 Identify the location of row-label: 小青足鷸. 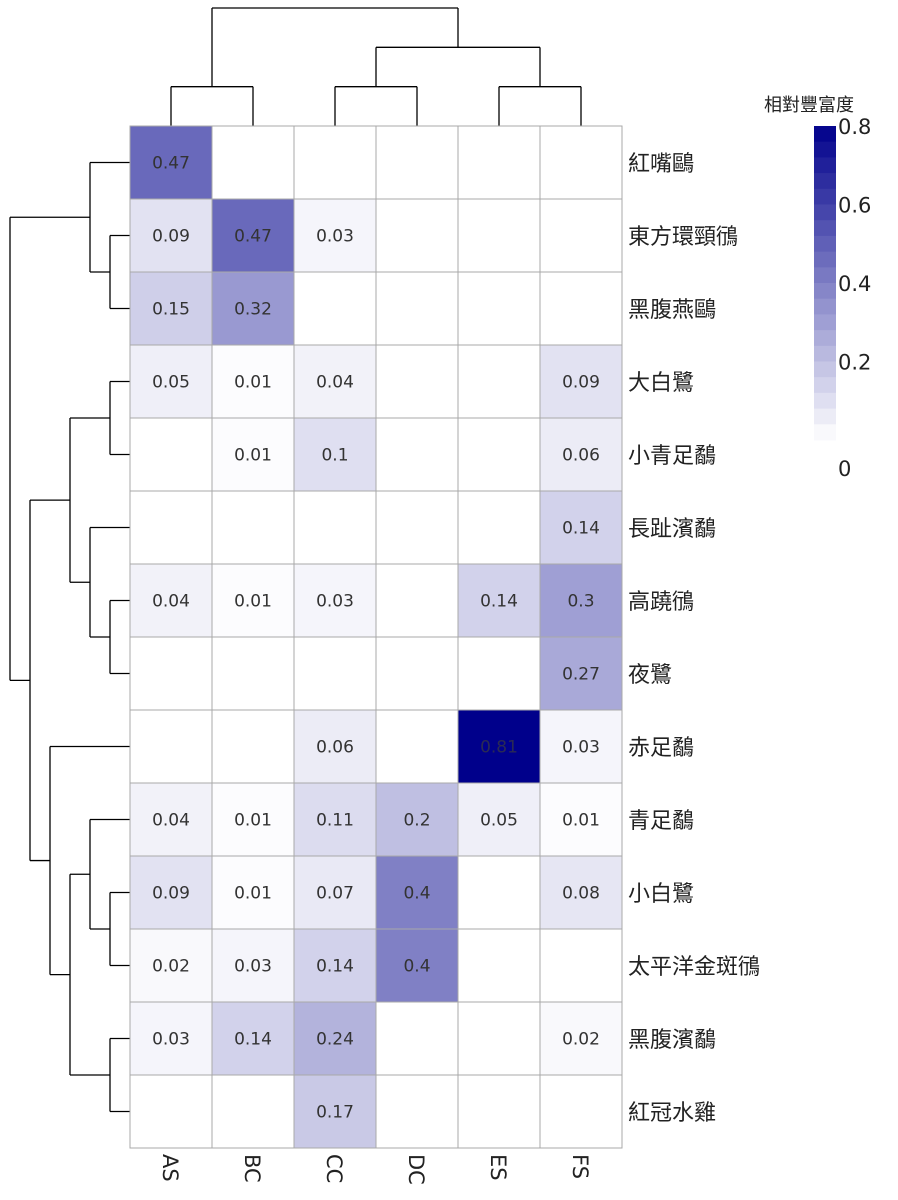
(672, 456).